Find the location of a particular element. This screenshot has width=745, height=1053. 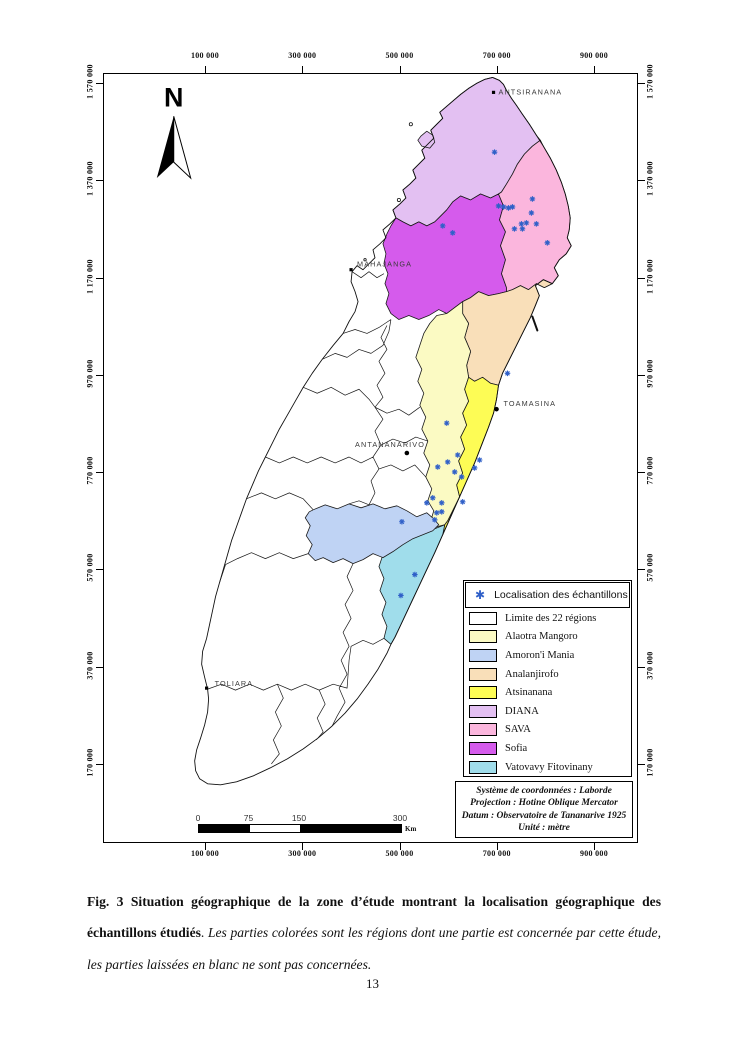

city-label: TOAMASINA is located at coordinates (530, 403).